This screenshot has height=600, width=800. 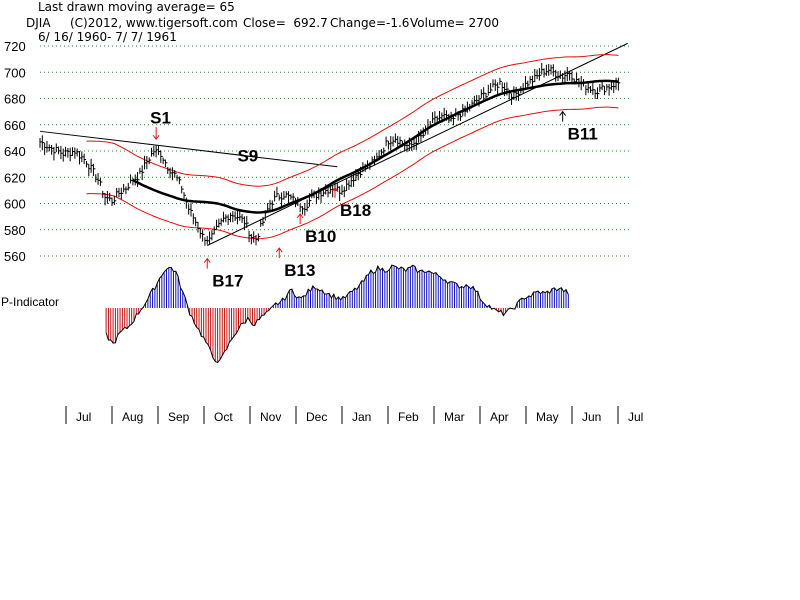 What do you see at coordinates (30, 302) in the screenshot?
I see `indicator-label: P-Indicator` at bounding box center [30, 302].